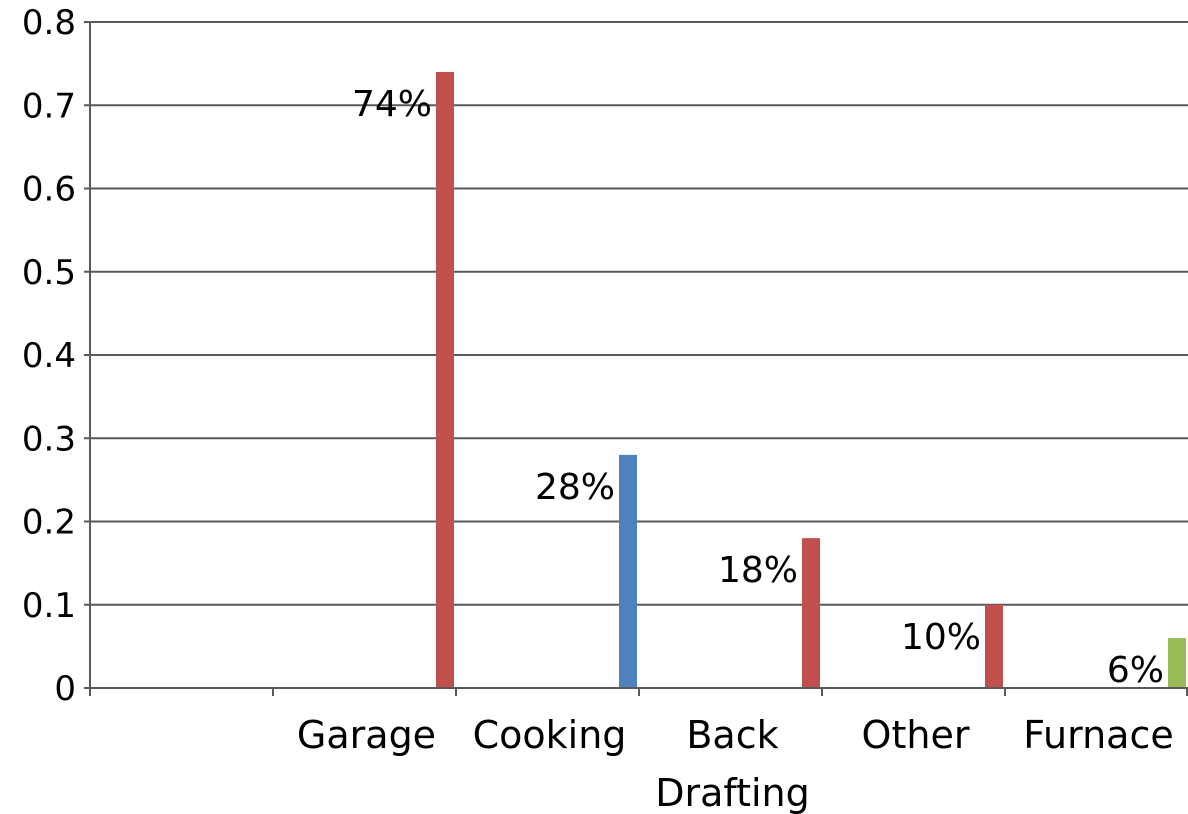 The image size is (1188, 814). I want to click on data-label: 74%, so click(392, 104).